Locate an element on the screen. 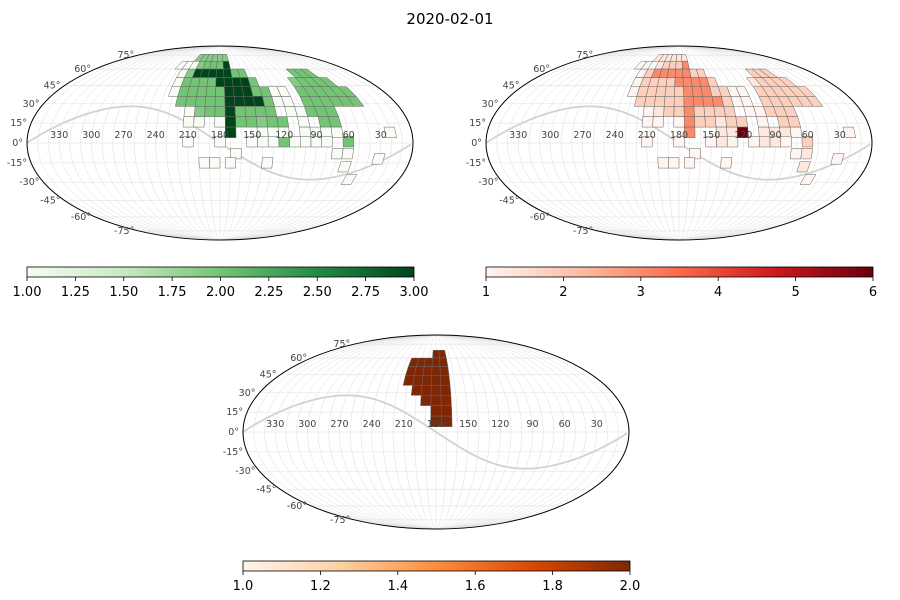 The height and width of the screenshot is (600, 900). colorbar-tick-label: 1.75 is located at coordinates (172, 292).